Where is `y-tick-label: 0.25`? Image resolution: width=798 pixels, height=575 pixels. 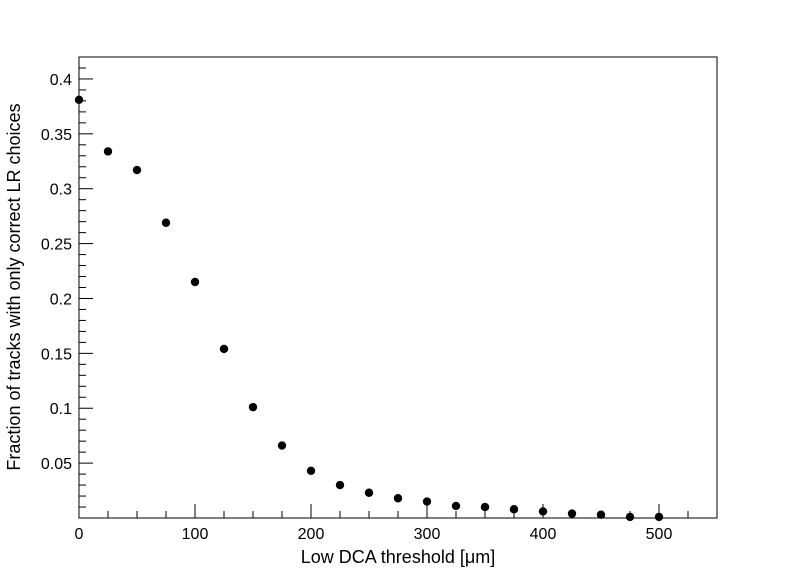 y-tick-label: 0.25 is located at coordinates (56, 245).